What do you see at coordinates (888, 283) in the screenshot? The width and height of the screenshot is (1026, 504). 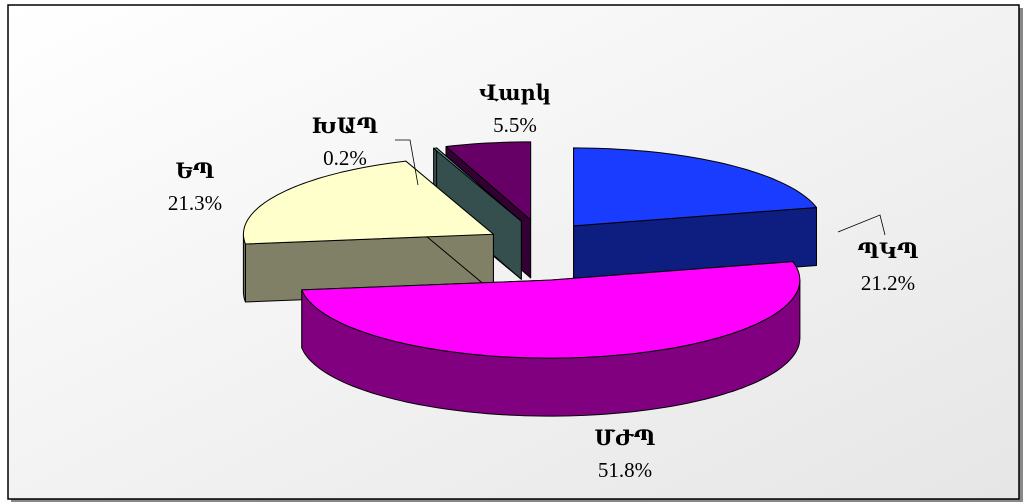 I see `value-label: 21.2%` at bounding box center [888, 283].